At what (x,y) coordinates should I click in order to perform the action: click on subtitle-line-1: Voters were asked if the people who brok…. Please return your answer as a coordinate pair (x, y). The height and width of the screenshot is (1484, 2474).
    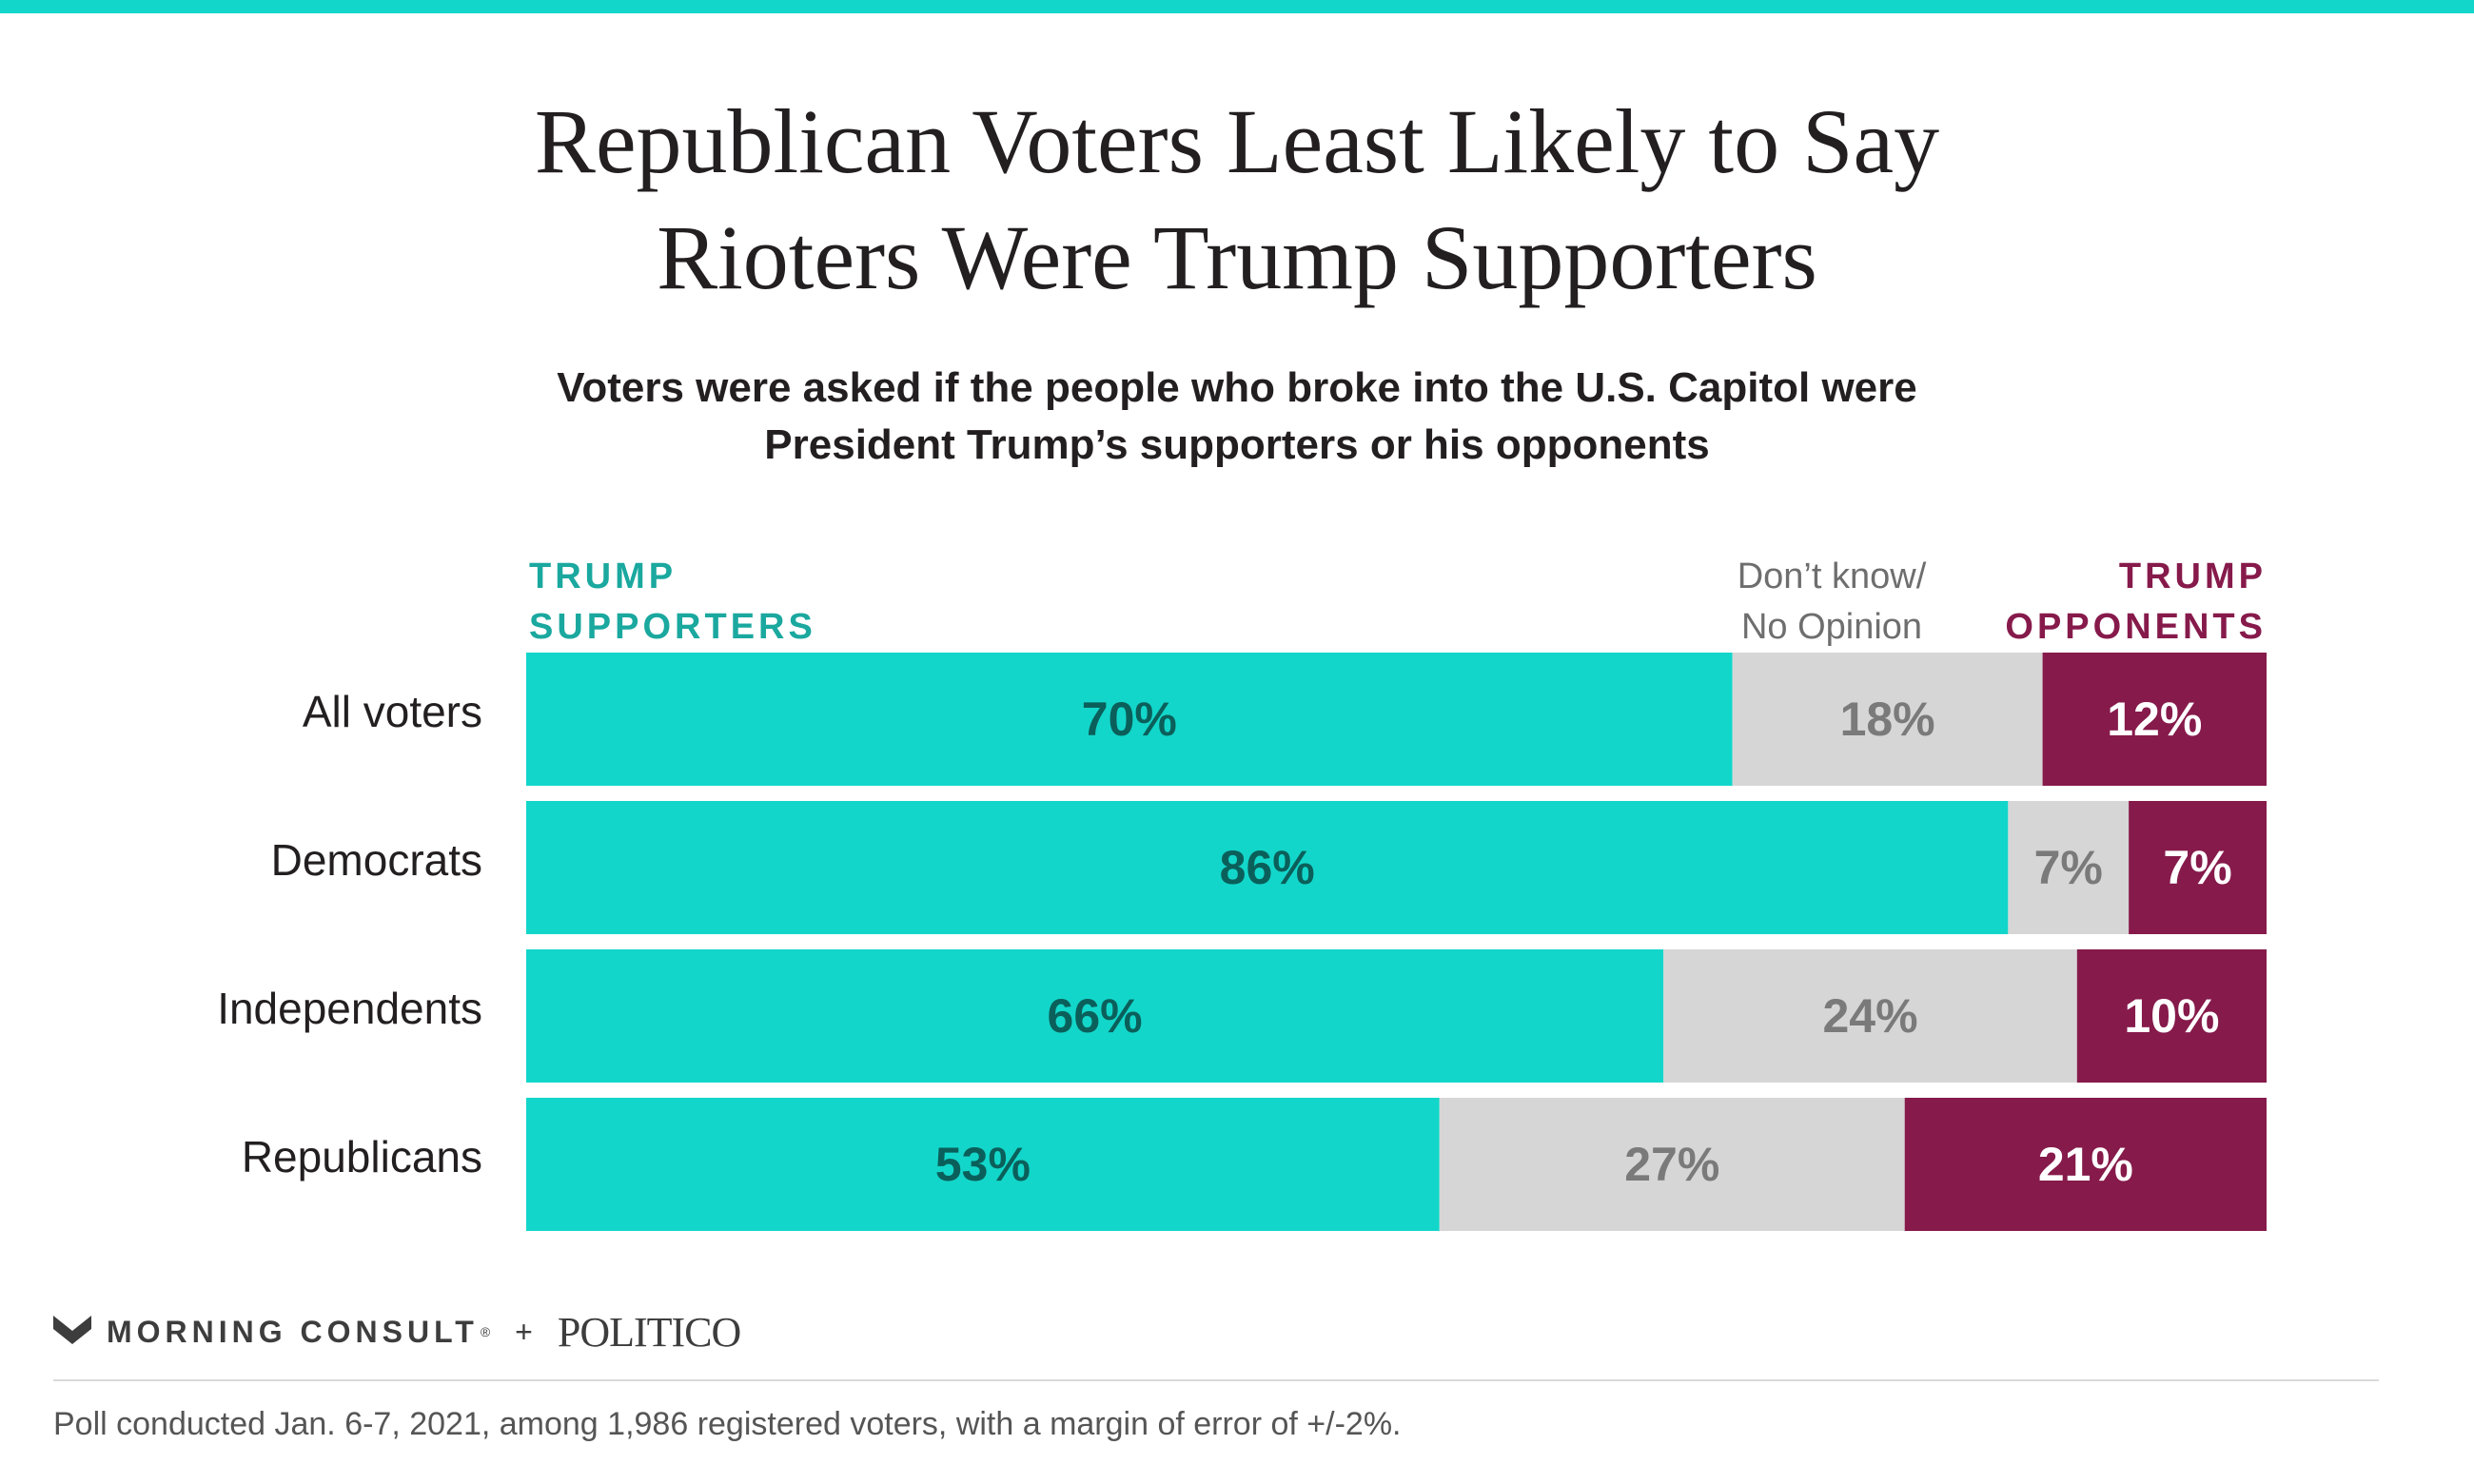
    Looking at the image, I should click on (1237, 387).